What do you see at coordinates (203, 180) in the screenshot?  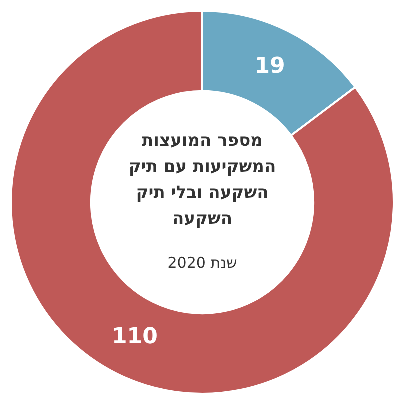 I see `text: מספר המועצות המשקיעות עם תיק השקעה ובלי תיק השקעה` at bounding box center [203, 180].